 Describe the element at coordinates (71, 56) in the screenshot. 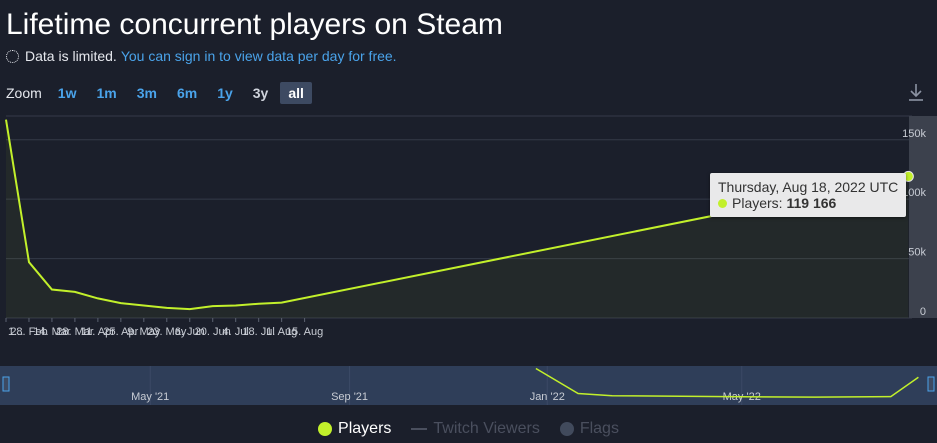

I see `data-limited-text: Data is limited.` at that location.